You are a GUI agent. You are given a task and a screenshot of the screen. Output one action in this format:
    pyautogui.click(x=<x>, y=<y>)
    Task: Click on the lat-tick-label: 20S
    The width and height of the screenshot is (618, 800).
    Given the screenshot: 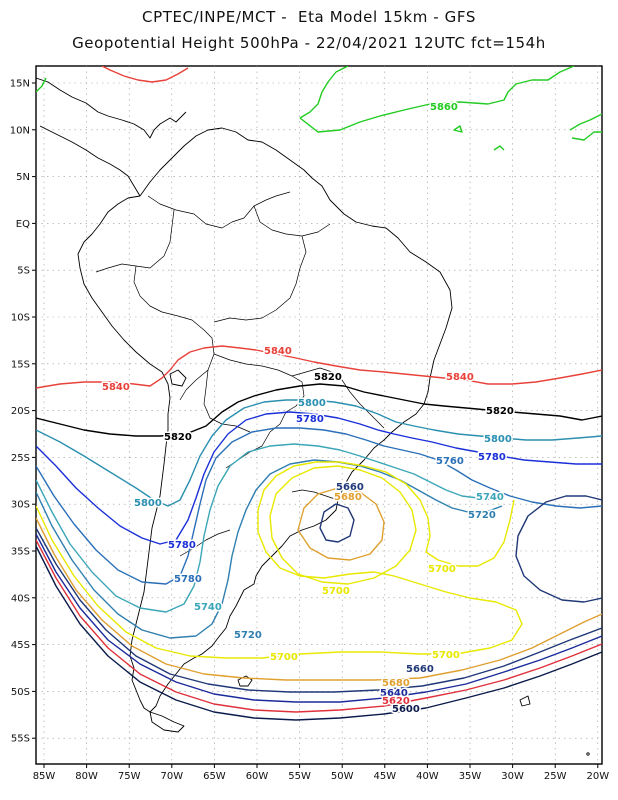 What is the action you would take?
    pyautogui.click(x=20, y=411)
    